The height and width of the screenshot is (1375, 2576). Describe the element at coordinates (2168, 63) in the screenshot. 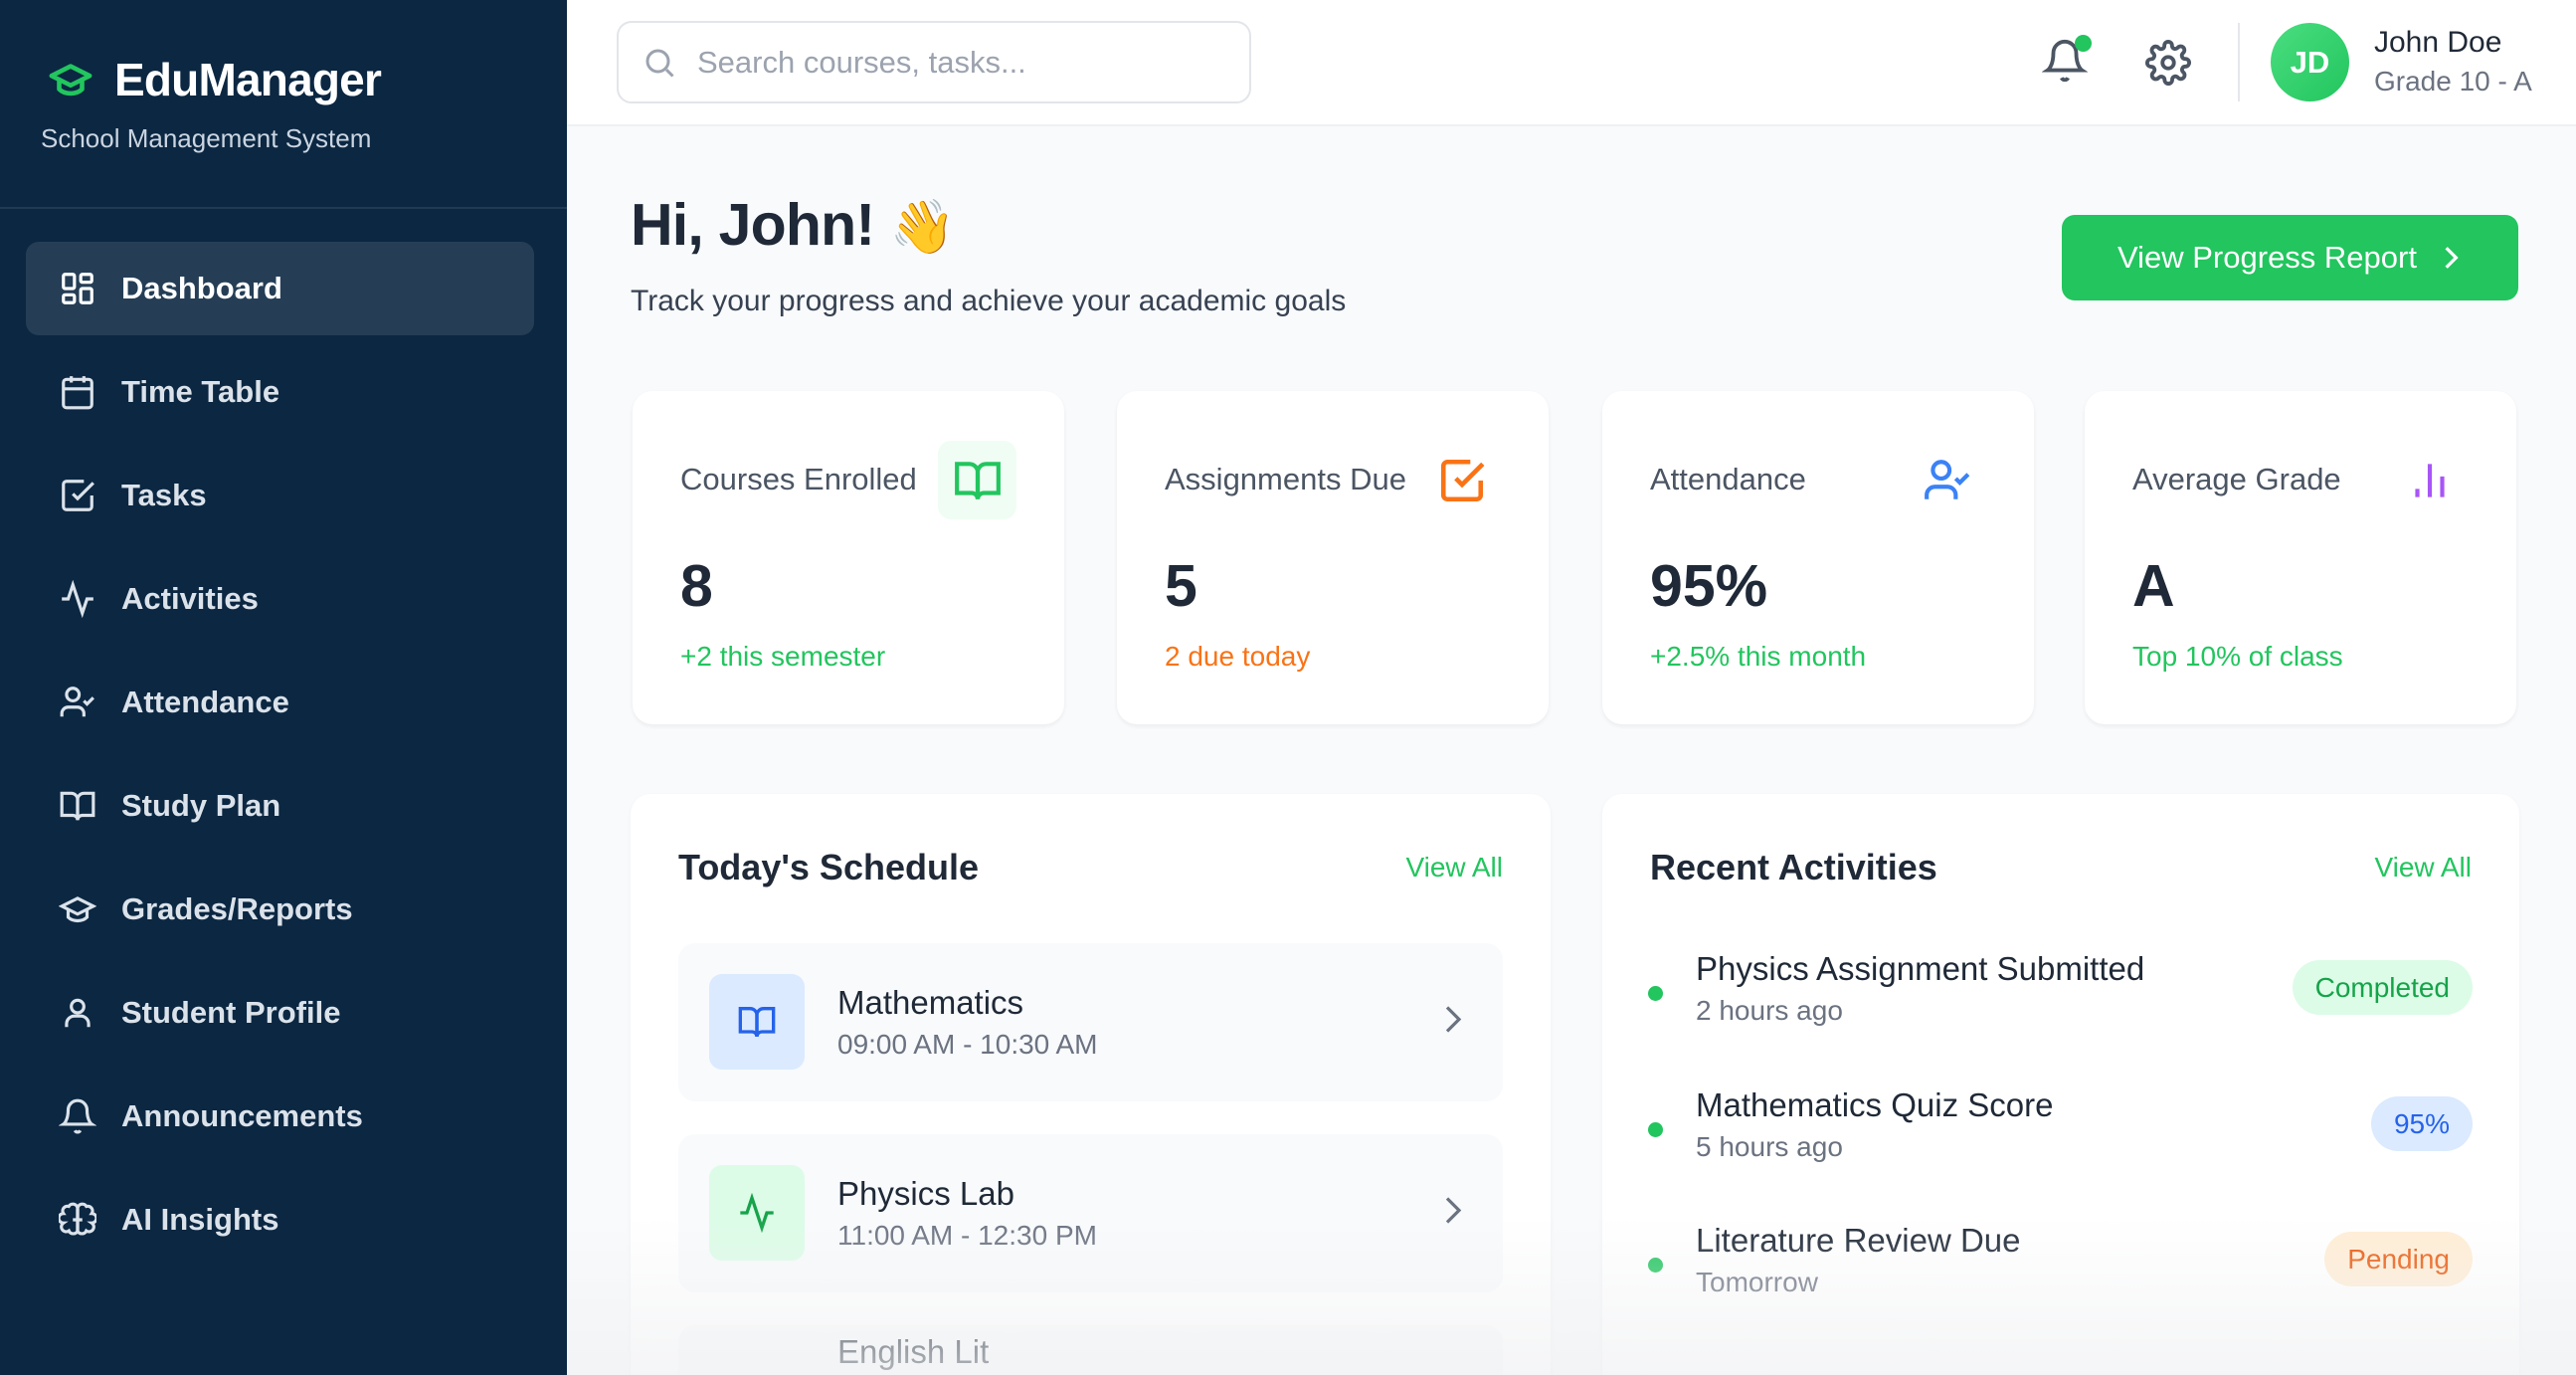

I see `gear-icon` at that location.